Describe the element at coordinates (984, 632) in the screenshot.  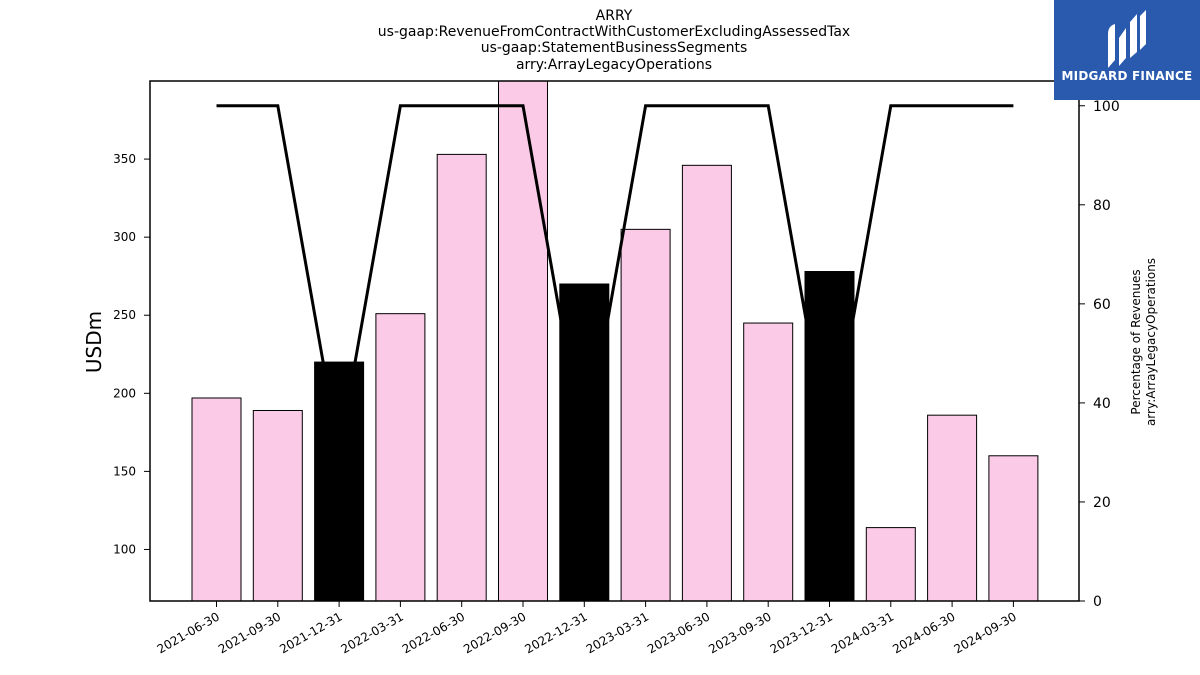
I see `x-tick-label: 2024-09-30` at that location.